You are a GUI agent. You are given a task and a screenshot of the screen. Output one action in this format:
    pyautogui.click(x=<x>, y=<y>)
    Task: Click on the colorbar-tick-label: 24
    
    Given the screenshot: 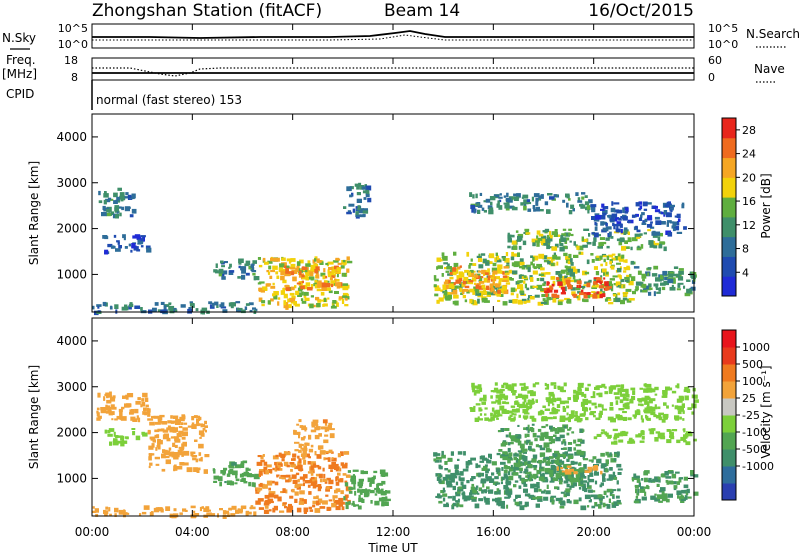 What is the action you would take?
    pyautogui.click(x=749, y=154)
    